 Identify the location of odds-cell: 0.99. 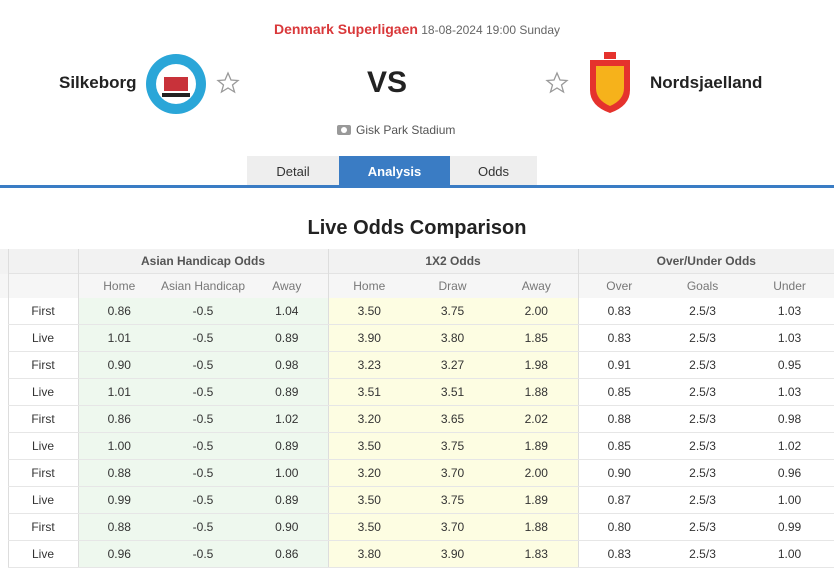
(118, 500).